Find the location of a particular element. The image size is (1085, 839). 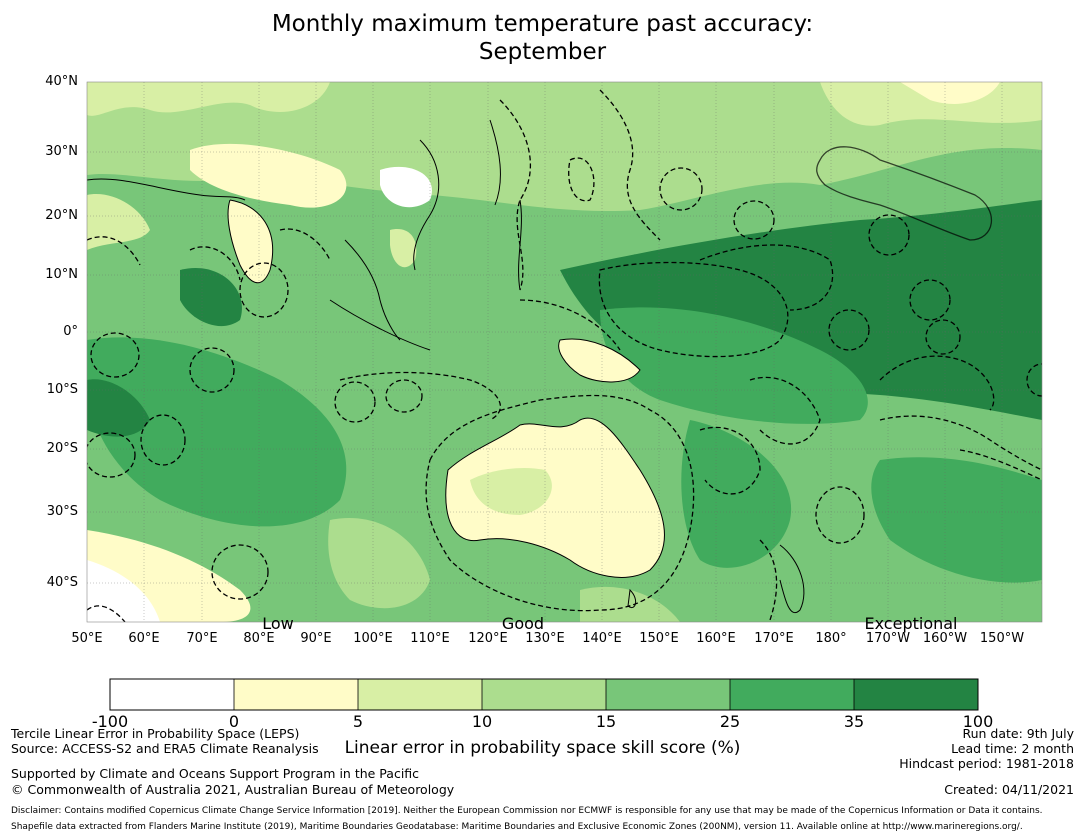

lon-label: 150°W is located at coordinates (1002, 638).